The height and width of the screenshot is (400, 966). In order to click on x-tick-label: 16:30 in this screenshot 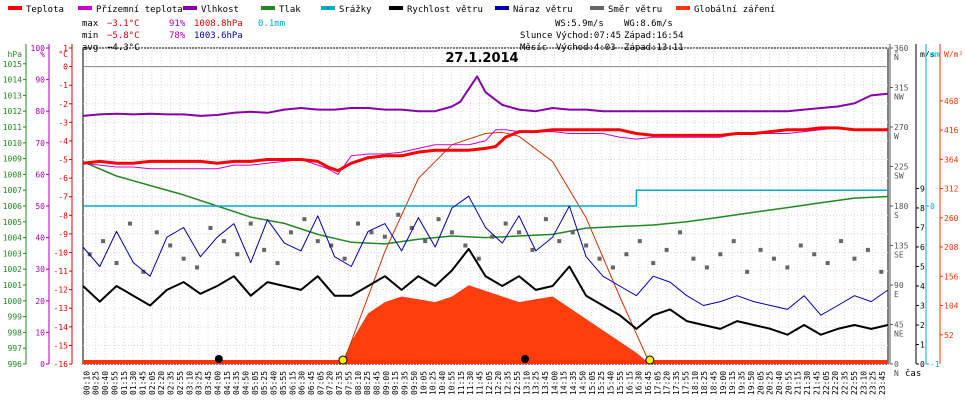, I will do `click(639, 383)`.